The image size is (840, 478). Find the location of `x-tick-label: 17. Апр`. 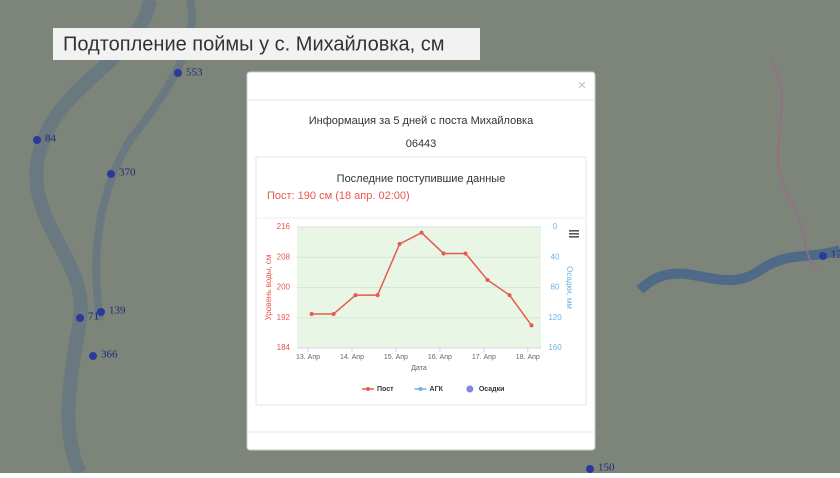

x-tick-label: 17. Апр is located at coordinates (484, 357).